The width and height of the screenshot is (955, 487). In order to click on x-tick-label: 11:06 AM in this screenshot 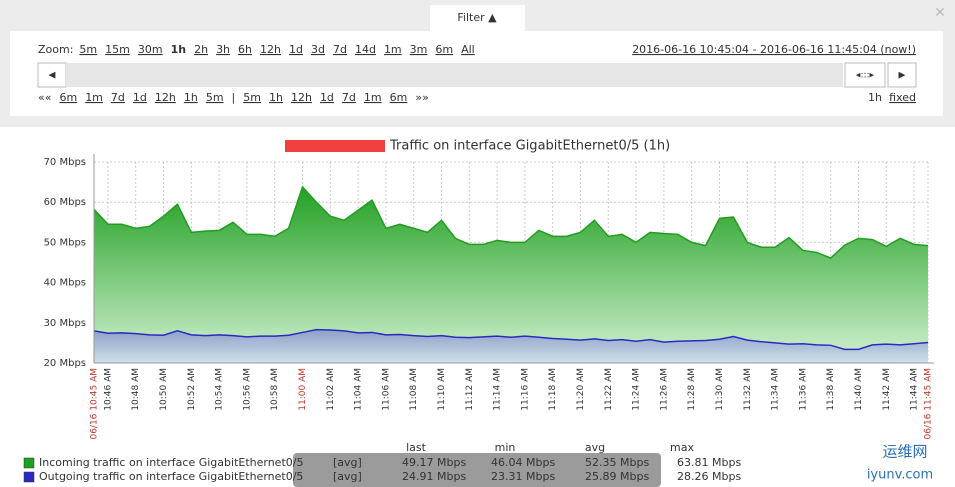, I will do `click(386, 389)`.